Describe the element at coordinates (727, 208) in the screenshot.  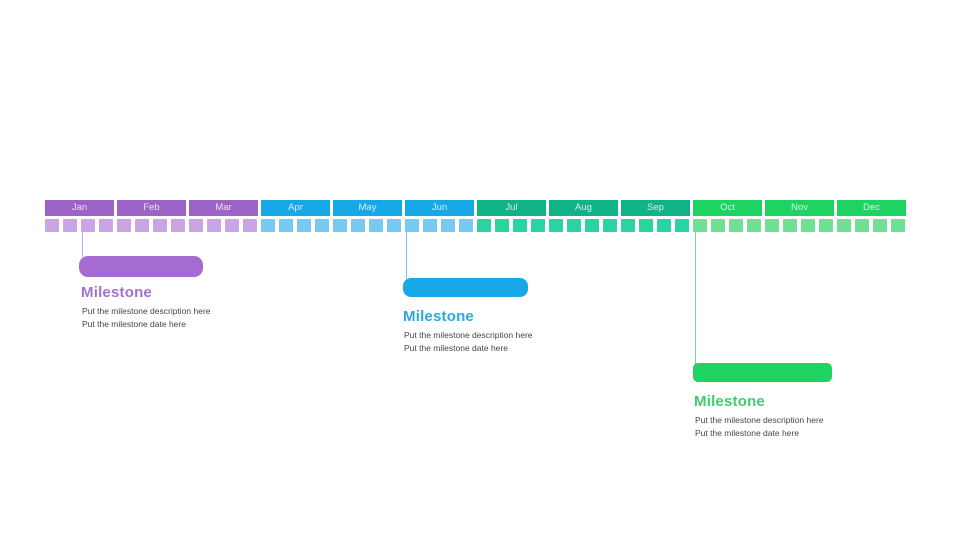
I see `month-oct: Oct` at that location.